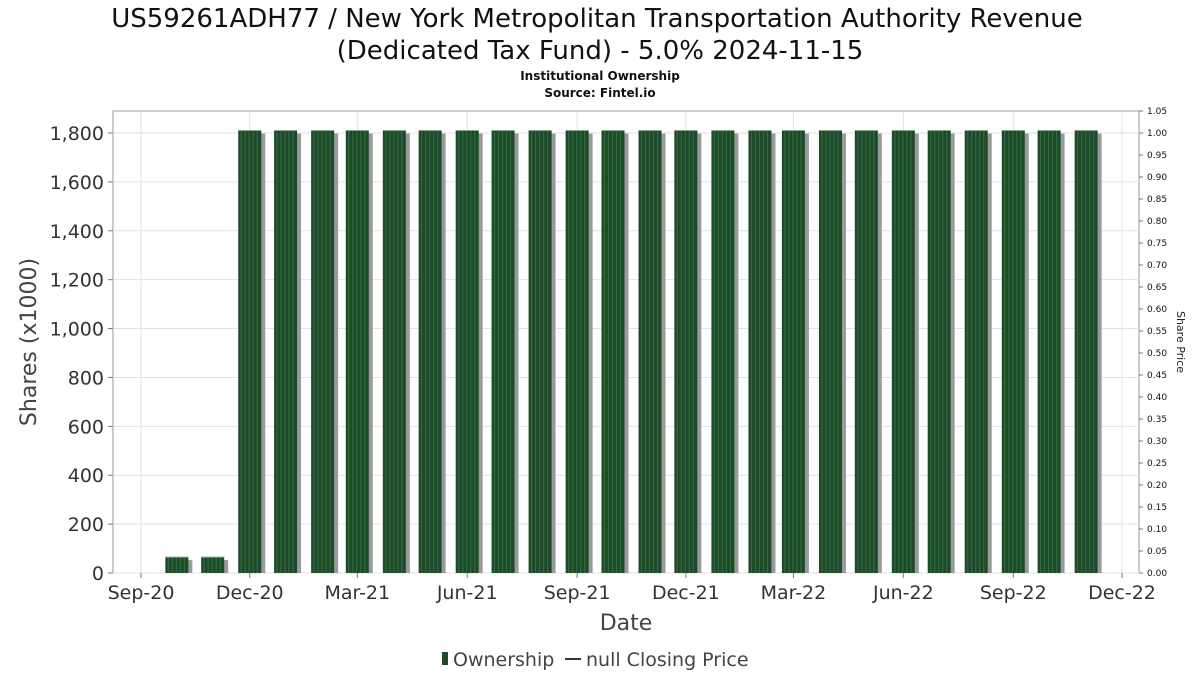 The height and width of the screenshot is (679, 1200). I want to click on y2-tick-label: 0.30, so click(1157, 442).